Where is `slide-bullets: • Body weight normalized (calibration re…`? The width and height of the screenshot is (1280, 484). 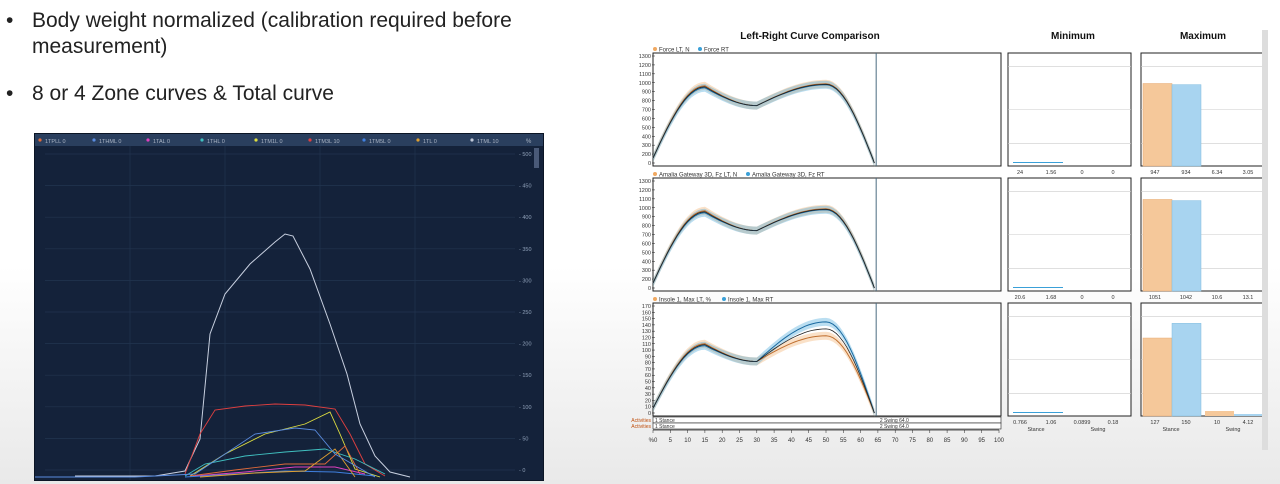 slide-bullets: • Body weight normalized (calibration re… is located at coordinates (286, 68).